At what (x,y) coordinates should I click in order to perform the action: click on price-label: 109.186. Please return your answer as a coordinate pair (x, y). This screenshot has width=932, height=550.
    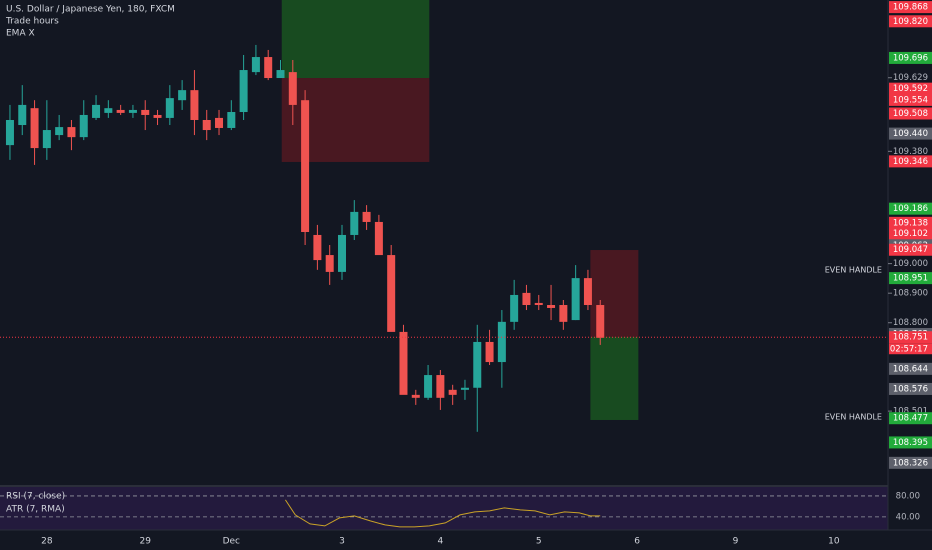
    Looking at the image, I should click on (910, 209).